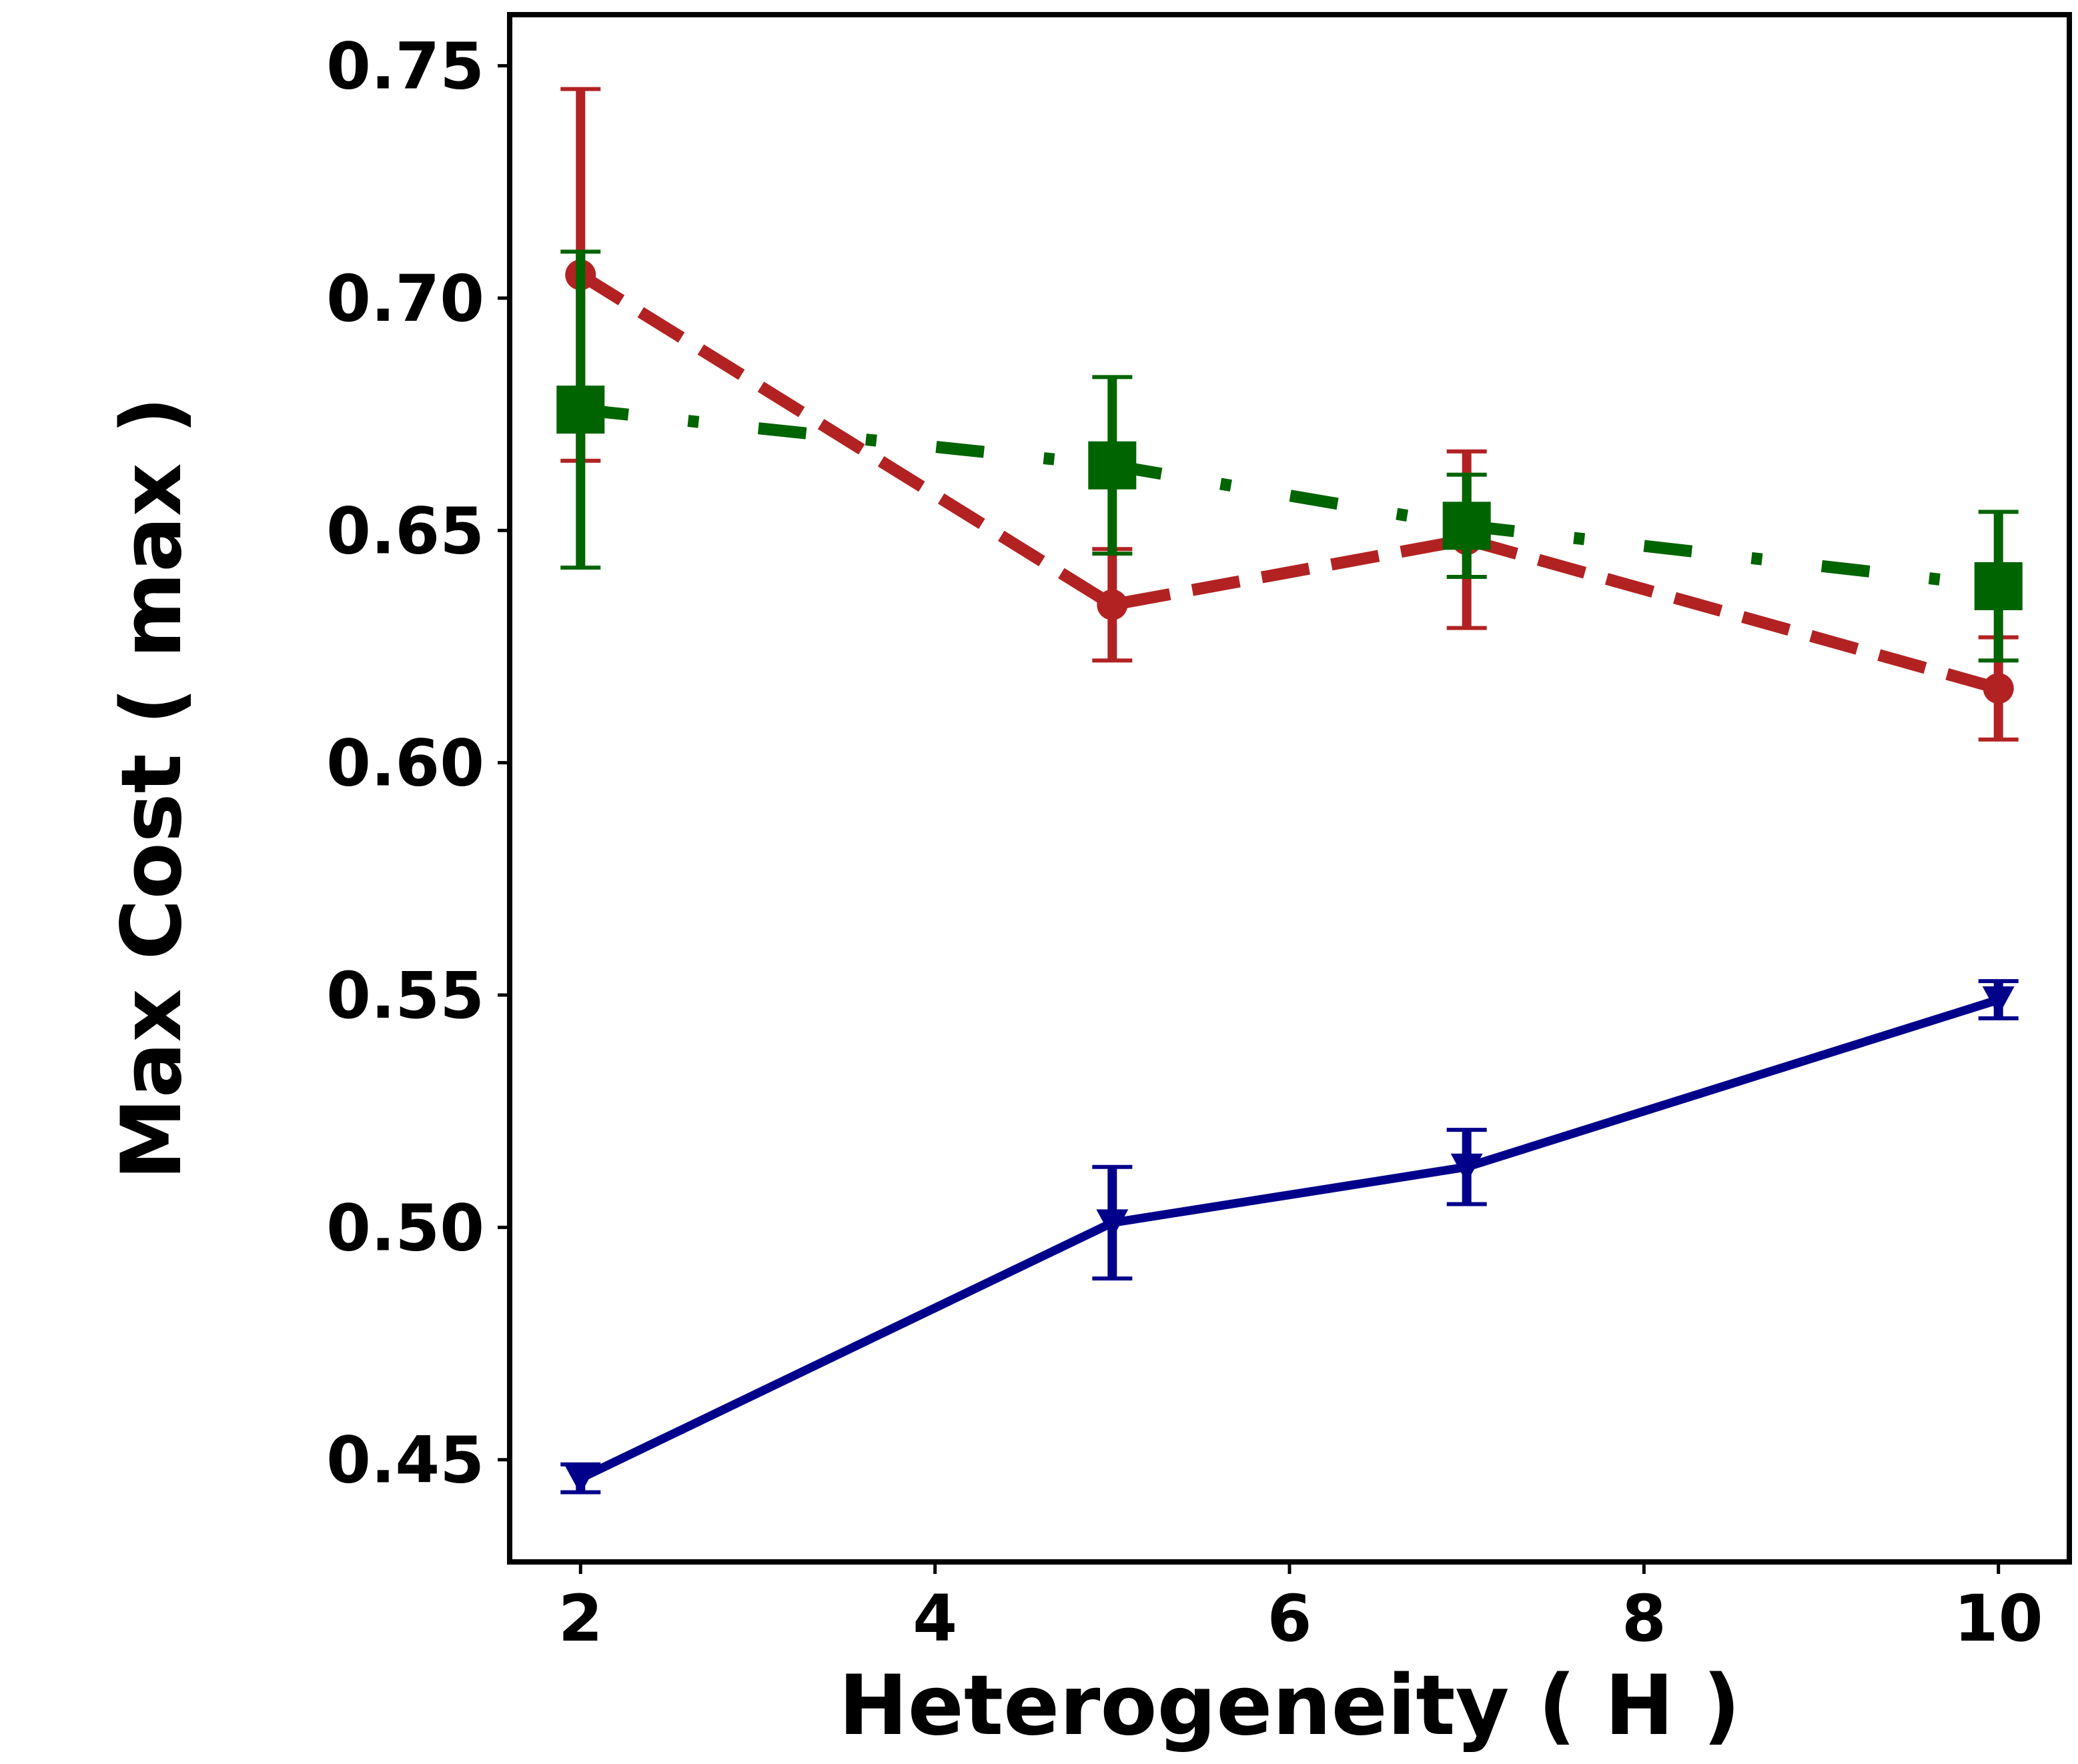 This screenshot has width=2078, height=1764. Describe the element at coordinates (1289, 1618) in the screenshot. I see `x-tick-label: 6` at that location.